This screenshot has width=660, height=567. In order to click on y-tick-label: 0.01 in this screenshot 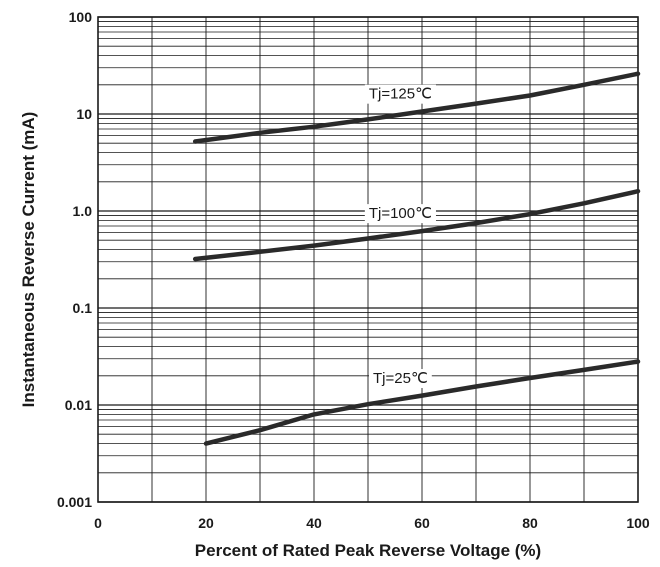, I will do `click(78, 405)`.